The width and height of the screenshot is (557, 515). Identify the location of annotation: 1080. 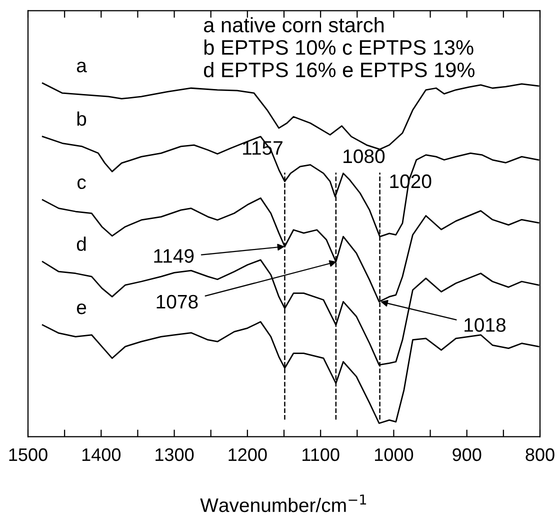
(364, 156).